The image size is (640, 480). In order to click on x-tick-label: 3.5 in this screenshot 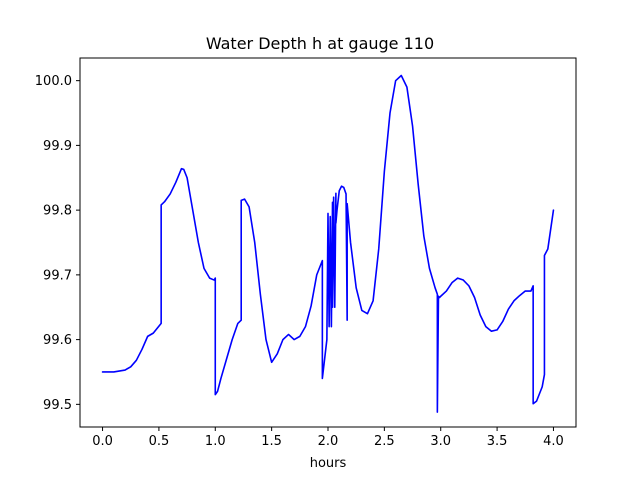, I will do `click(497, 441)`.